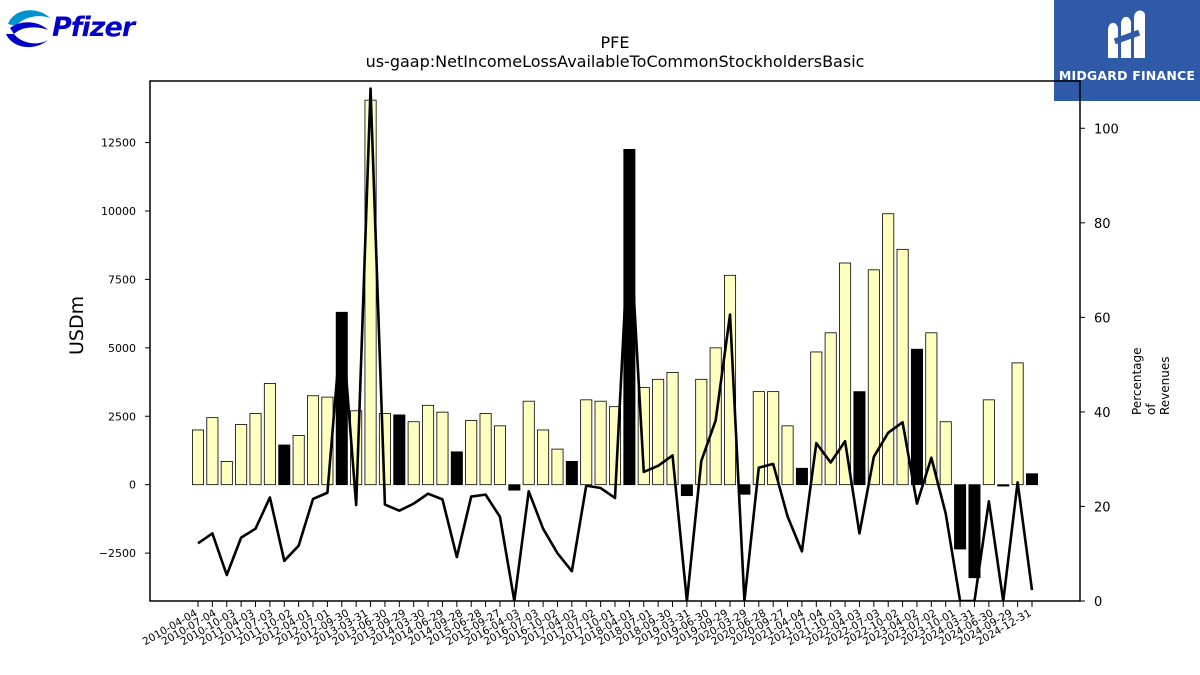 This screenshot has height=675, width=1200. I want to click on chart-title: PFE, so click(615, 42).